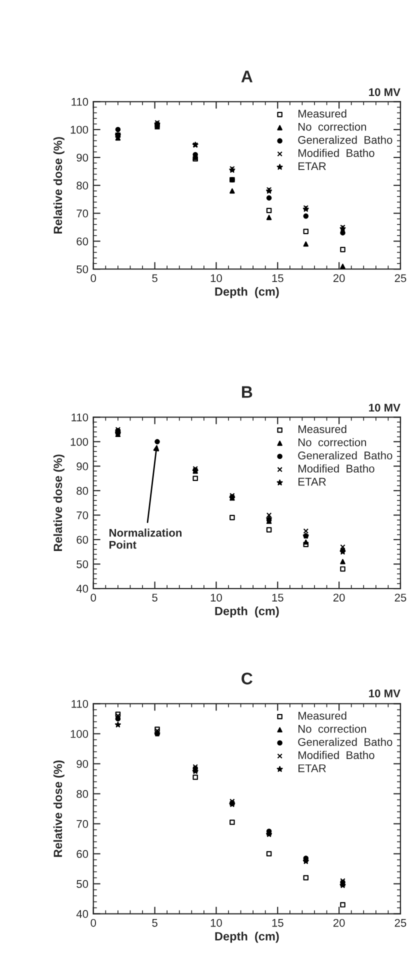  What do you see at coordinates (247, 76) in the screenshot?
I see `chart-title: A` at bounding box center [247, 76].